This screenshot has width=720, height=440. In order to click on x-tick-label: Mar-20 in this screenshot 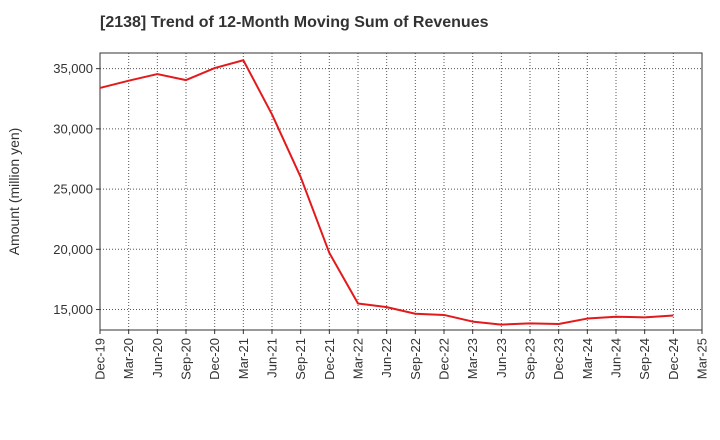, I will do `click(128, 358)`.